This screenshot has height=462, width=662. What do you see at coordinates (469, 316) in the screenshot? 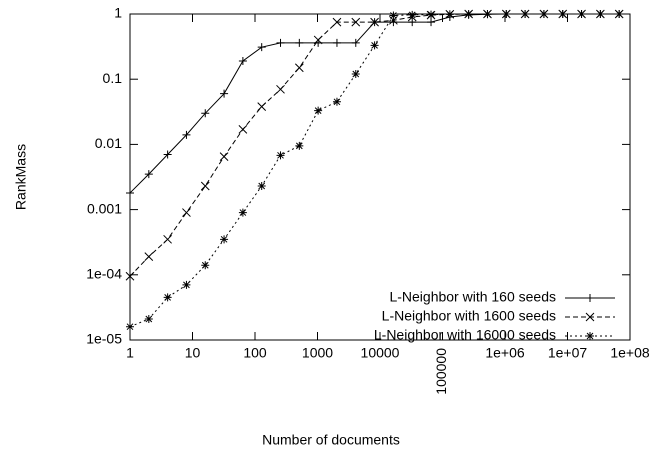
I see `legend-label: L-Neighbor with 1600 seeds` at bounding box center [469, 316].